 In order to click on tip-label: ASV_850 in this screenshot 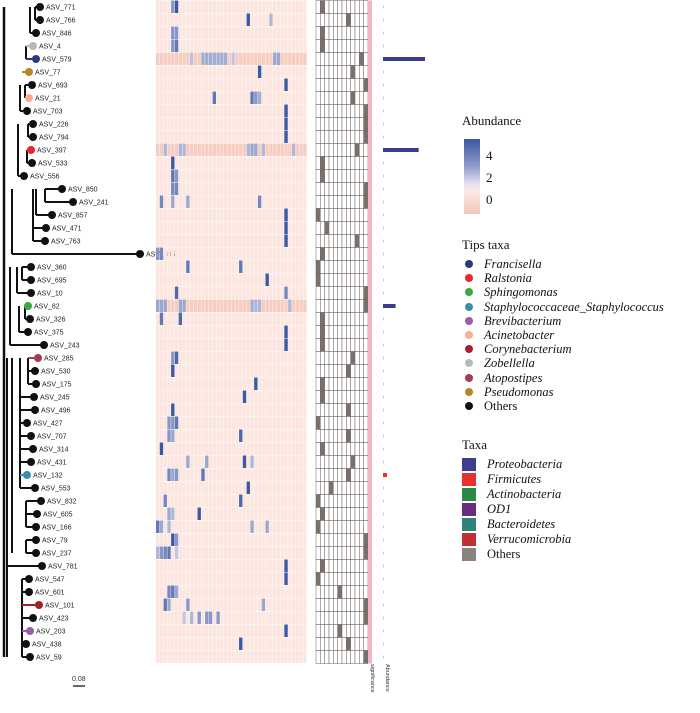, I will do `click(83, 190)`.